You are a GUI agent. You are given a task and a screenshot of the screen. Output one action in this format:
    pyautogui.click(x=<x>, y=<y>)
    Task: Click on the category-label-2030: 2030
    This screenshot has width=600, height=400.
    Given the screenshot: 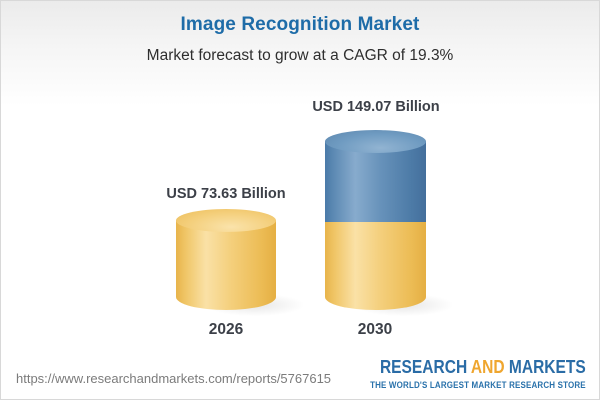 What is the action you would take?
    pyautogui.click(x=375, y=329)
    